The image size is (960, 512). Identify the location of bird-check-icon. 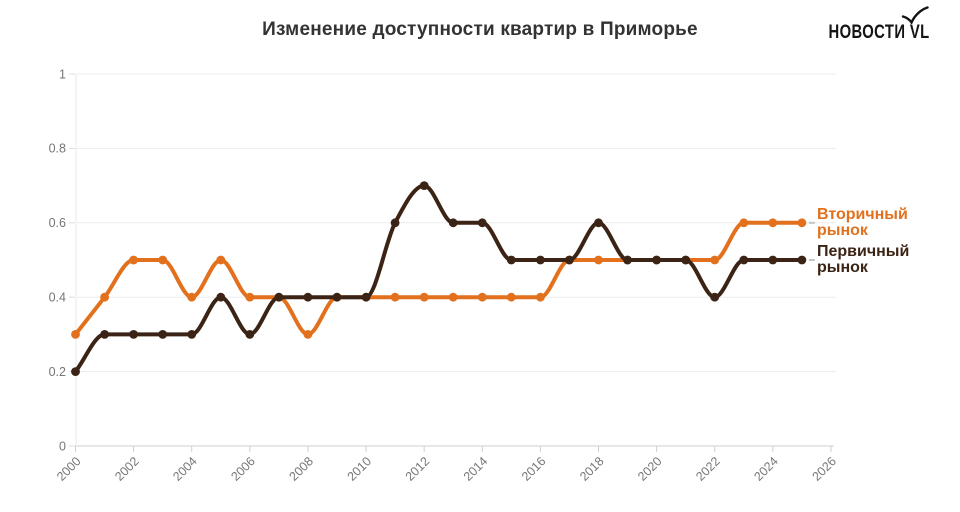
(915, 15).